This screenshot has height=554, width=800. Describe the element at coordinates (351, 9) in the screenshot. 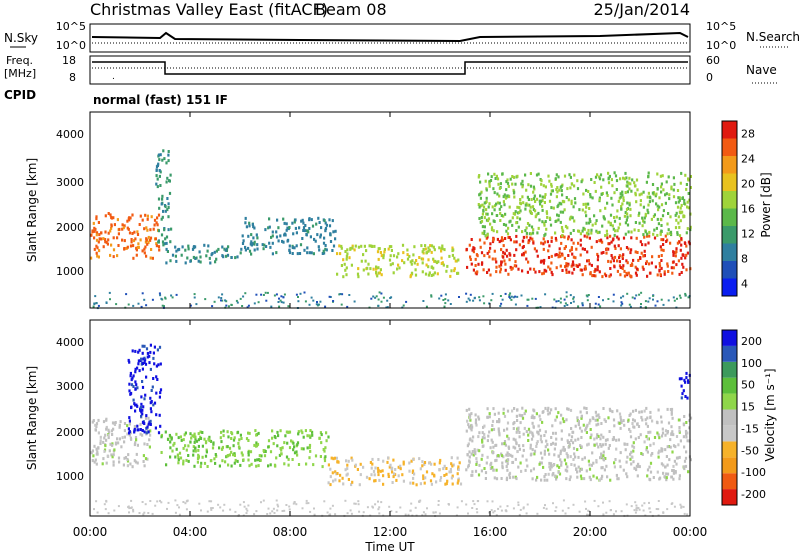

I see `beam-label: Beam 08` at that location.